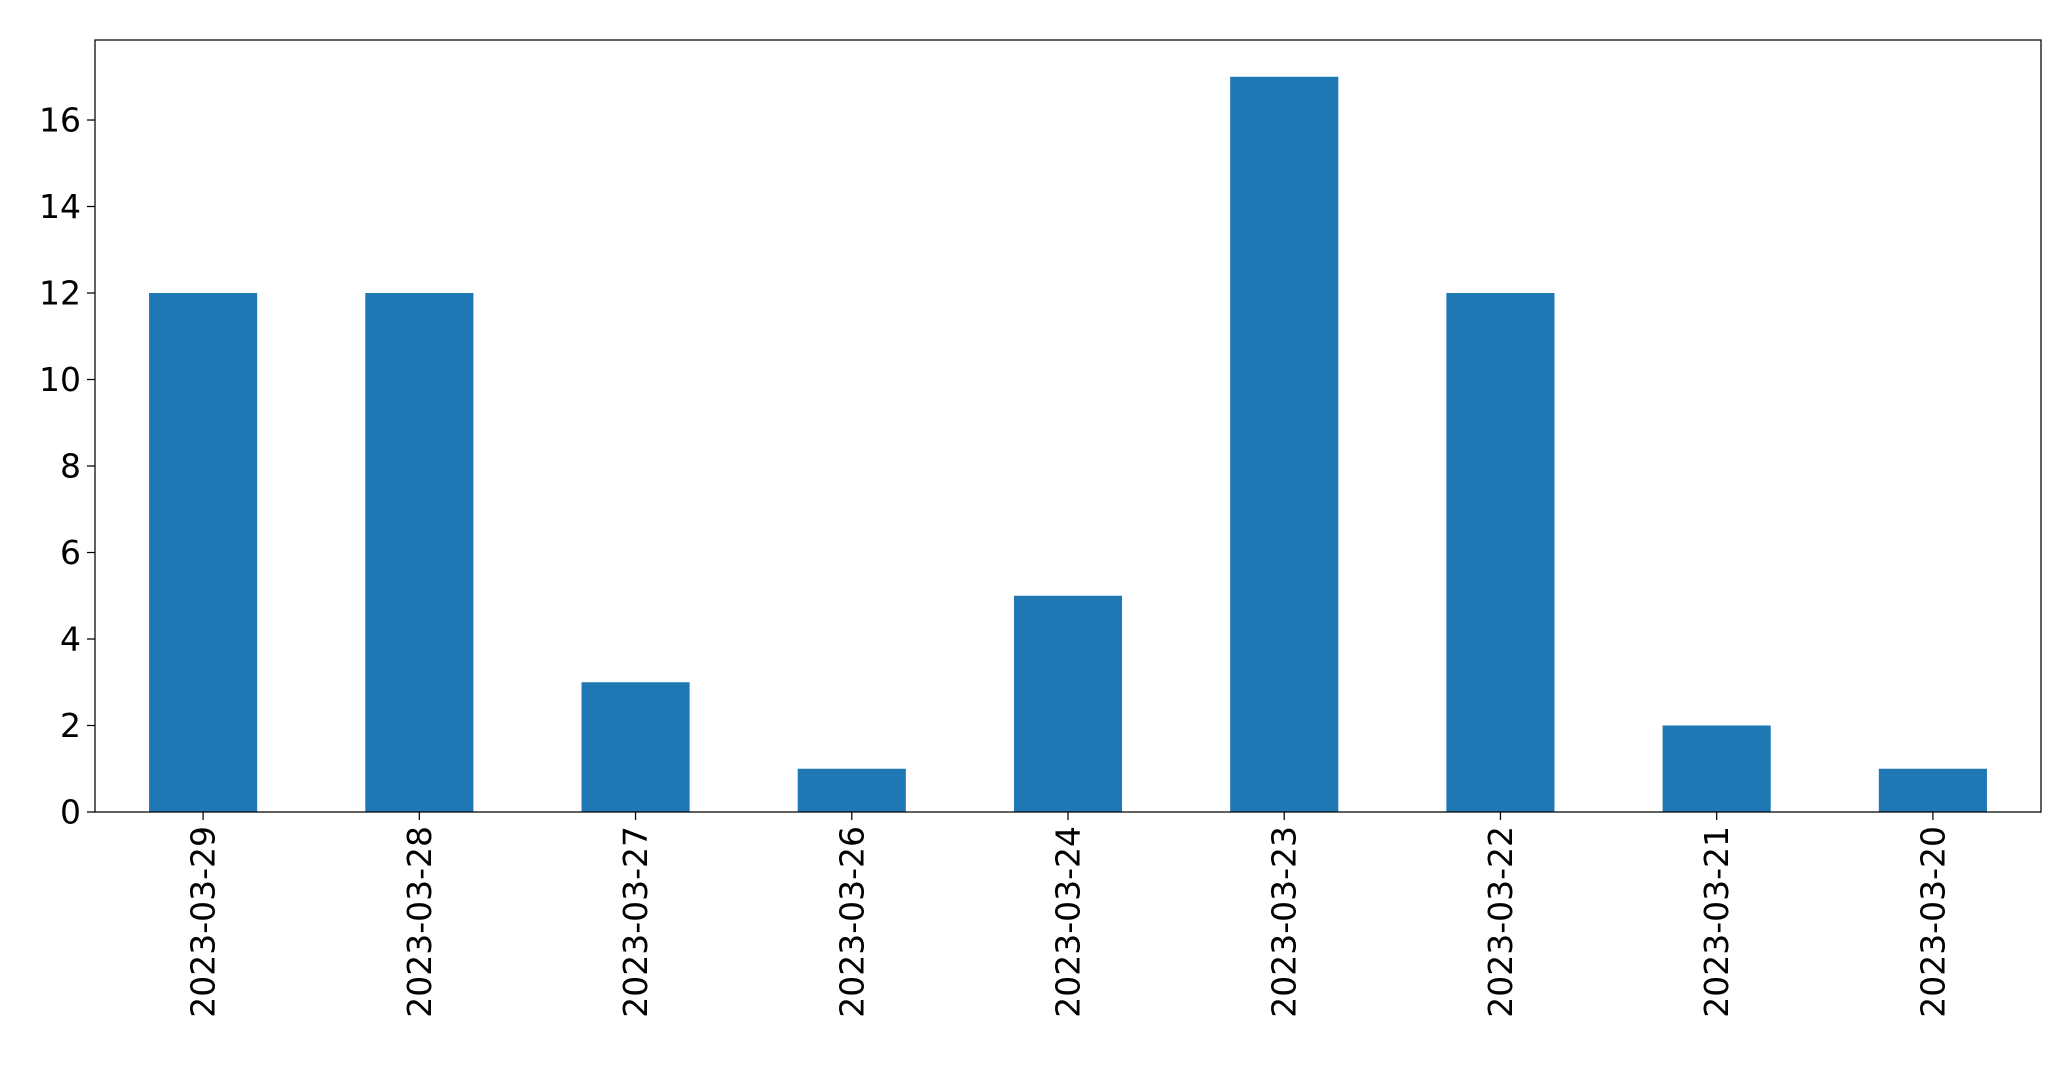 The width and height of the screenshot is (2071, 1065). What do you see at coordinates (851, 922) in the screenshot?
I see `x-tick-label: 2023-03-26` at bounding box center [851, 922].